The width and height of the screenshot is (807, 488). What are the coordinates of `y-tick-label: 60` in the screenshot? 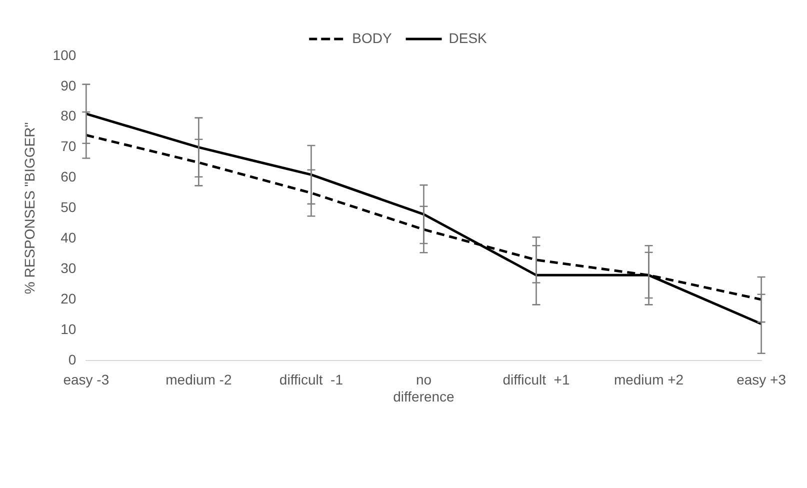 It's located at (68, 176).